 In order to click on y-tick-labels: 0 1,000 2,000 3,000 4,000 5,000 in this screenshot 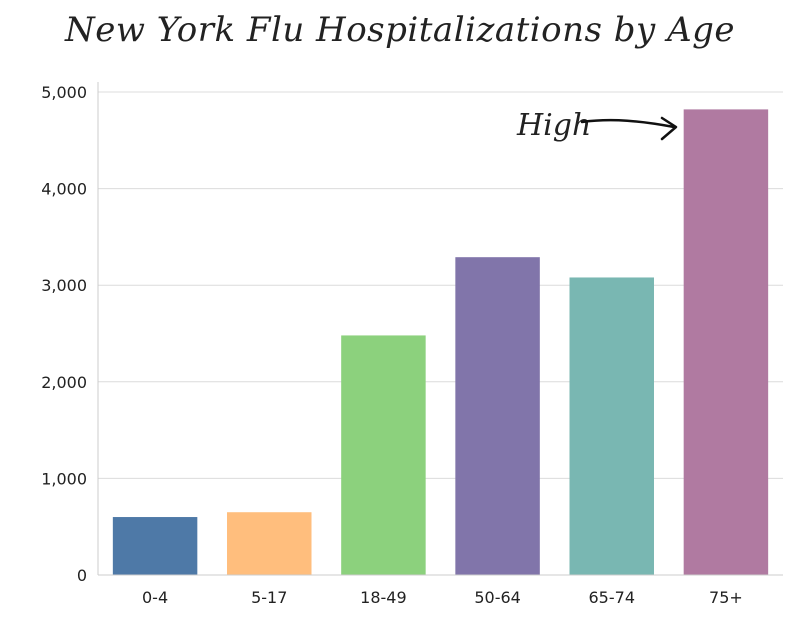, I will do `click(64, 334)`.